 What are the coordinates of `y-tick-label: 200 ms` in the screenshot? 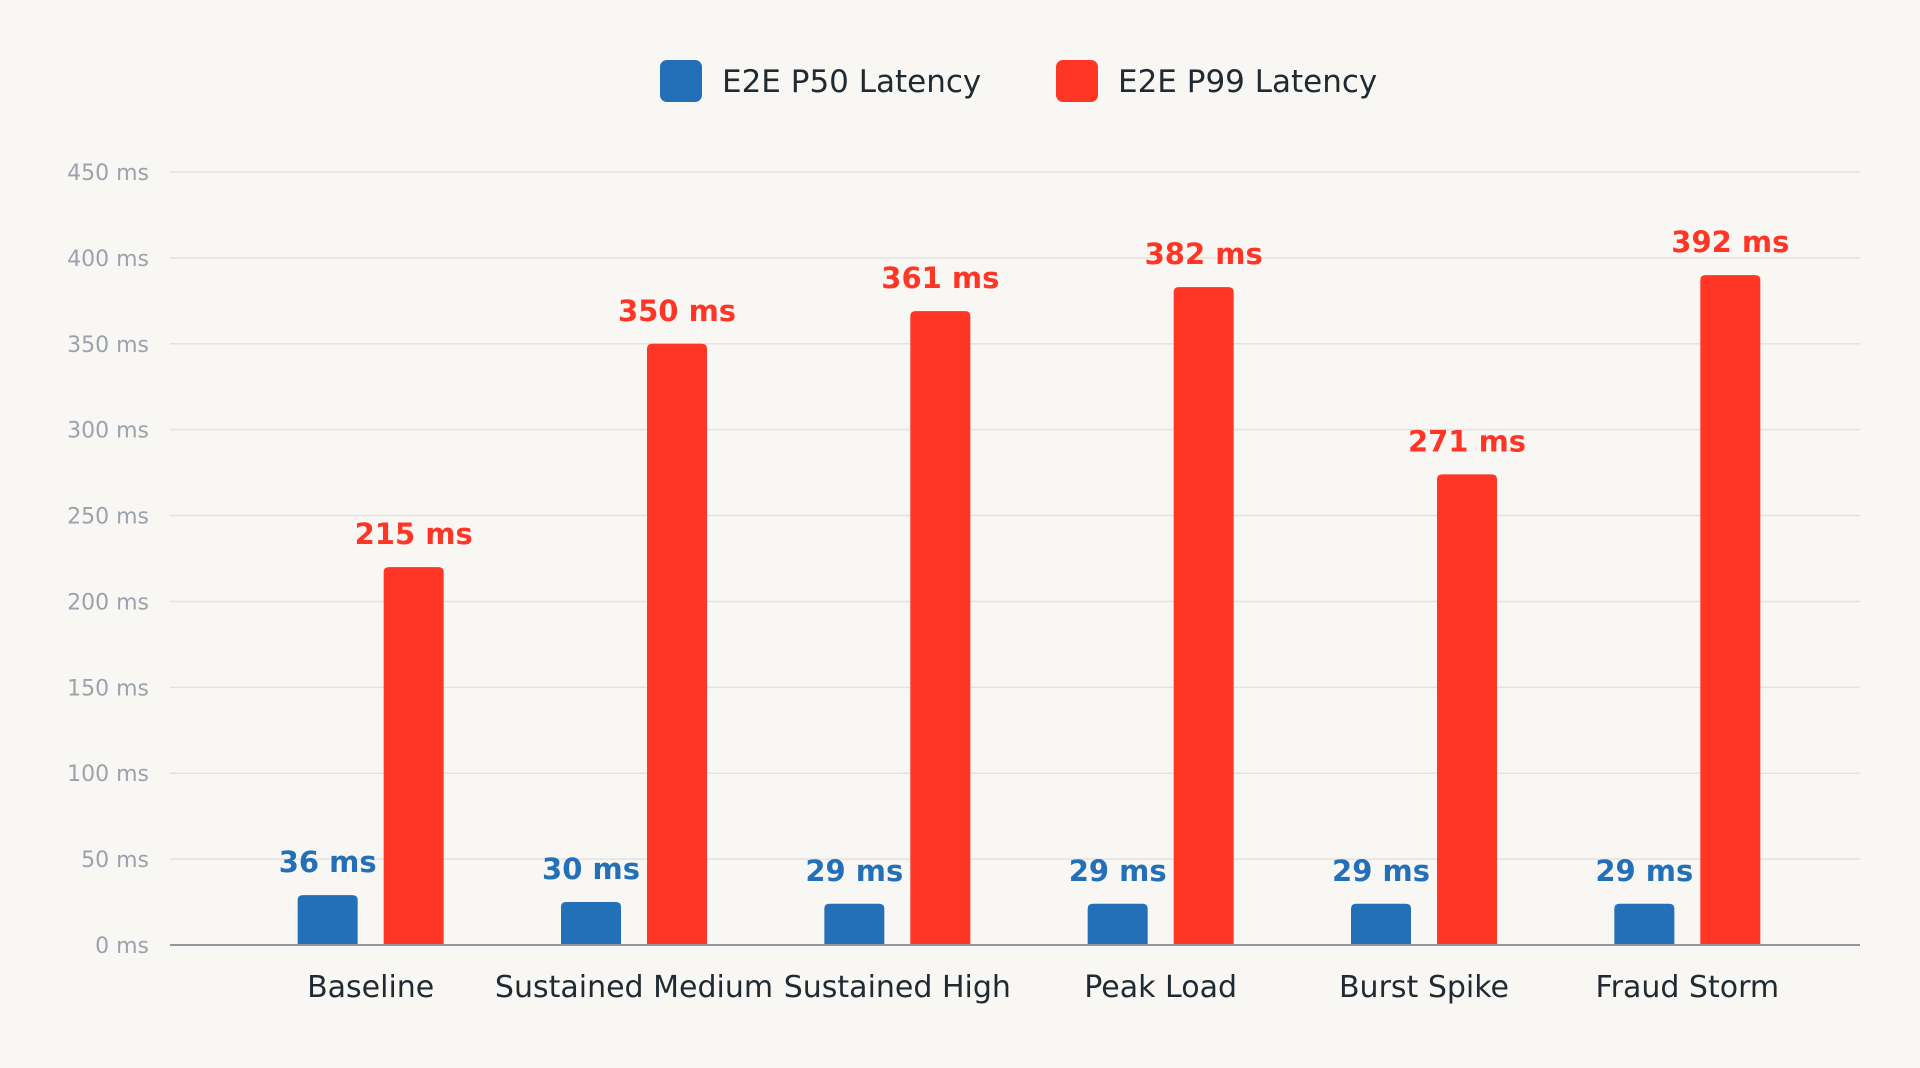 It's located at (108, 602).